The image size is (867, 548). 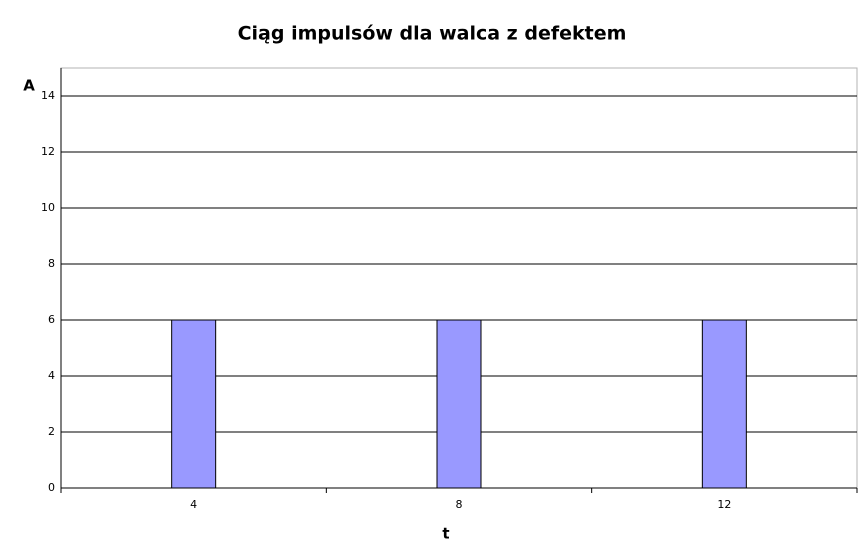 What do you see at coordinates (432, 34) in the screenshot?
I see `chart-title: Ciąg impulsów dla walca z defektem` at bounding box center [432, 34].